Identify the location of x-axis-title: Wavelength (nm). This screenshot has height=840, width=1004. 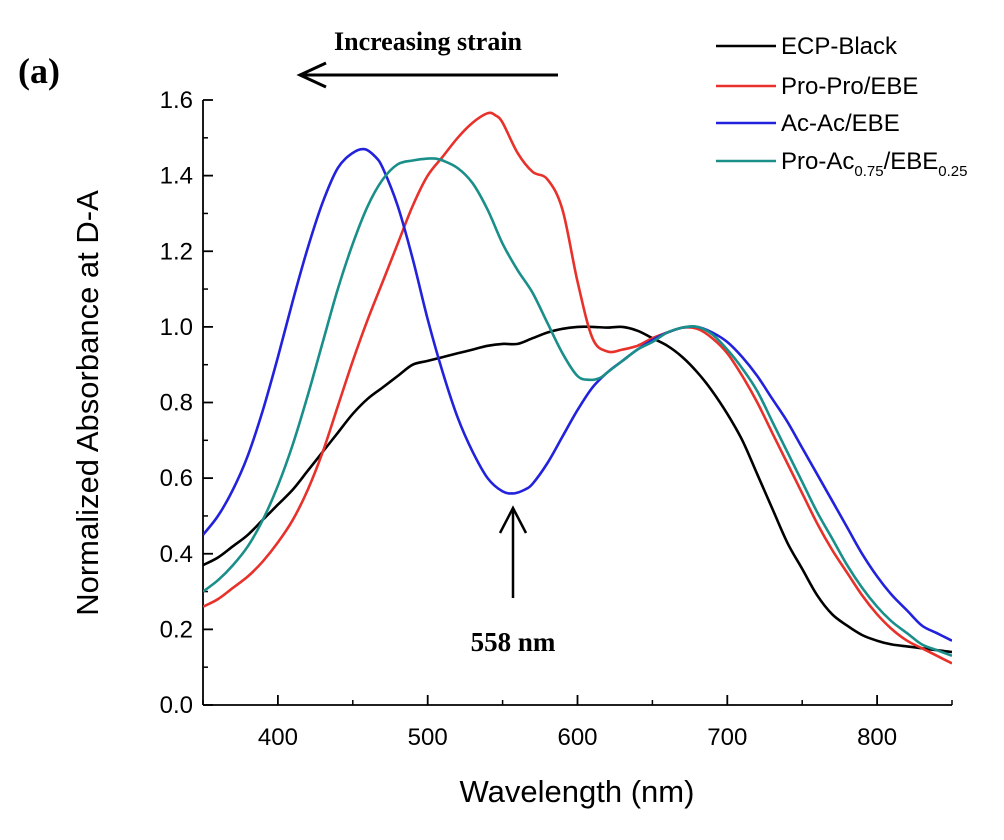
(577, 791).